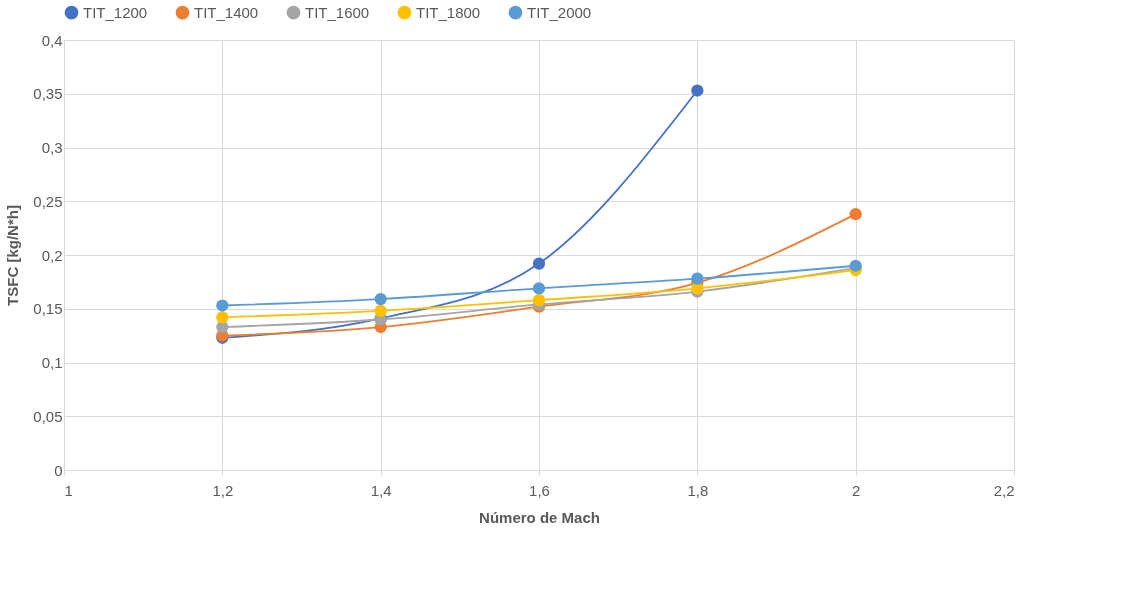 This screenshot has width=1133, height=607. Describe the element at coordinates (52, 362) in the screenshot. I see `y-tick-label: 0,1` at that location.